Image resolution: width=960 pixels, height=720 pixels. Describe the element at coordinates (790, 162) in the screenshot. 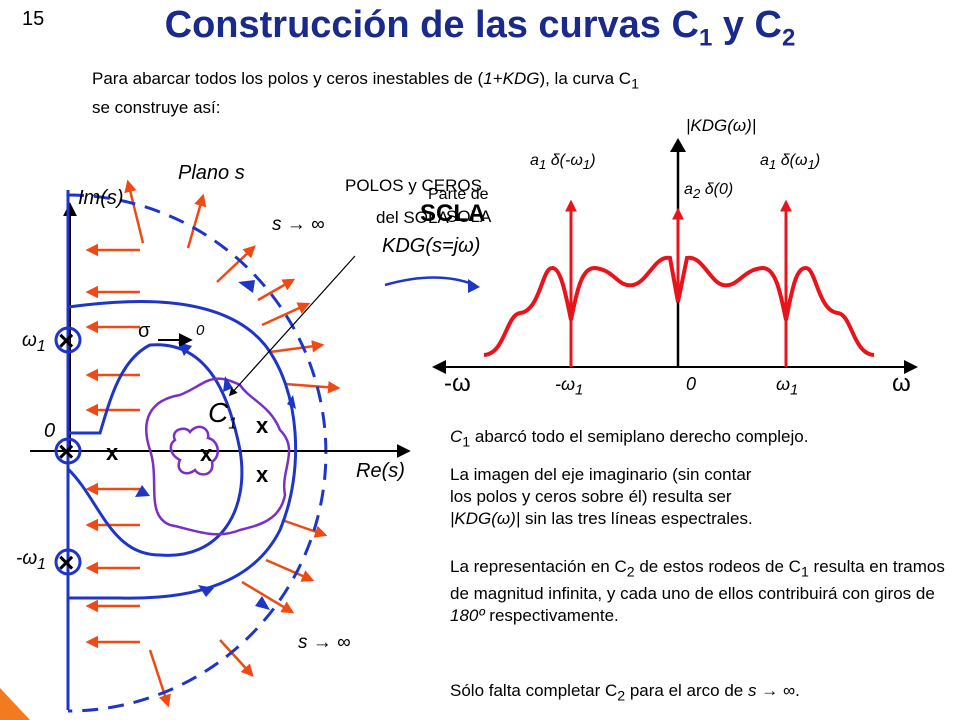

I see `a1-pos-label: a1 δ(ω1)` at that location.